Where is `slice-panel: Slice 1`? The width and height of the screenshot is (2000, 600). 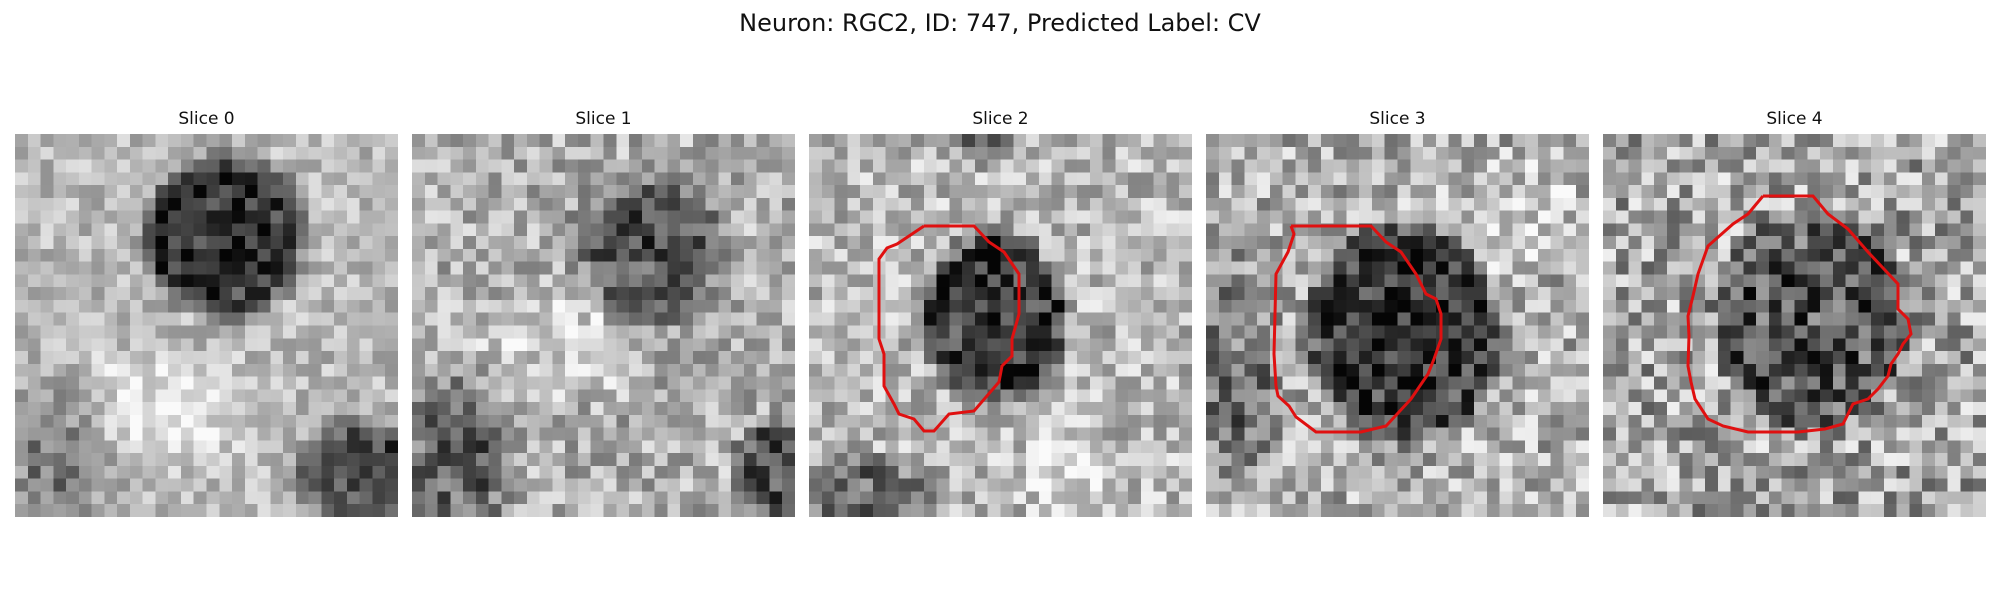
slice-panel: Slice 1 is located at coordinates (603, 312).